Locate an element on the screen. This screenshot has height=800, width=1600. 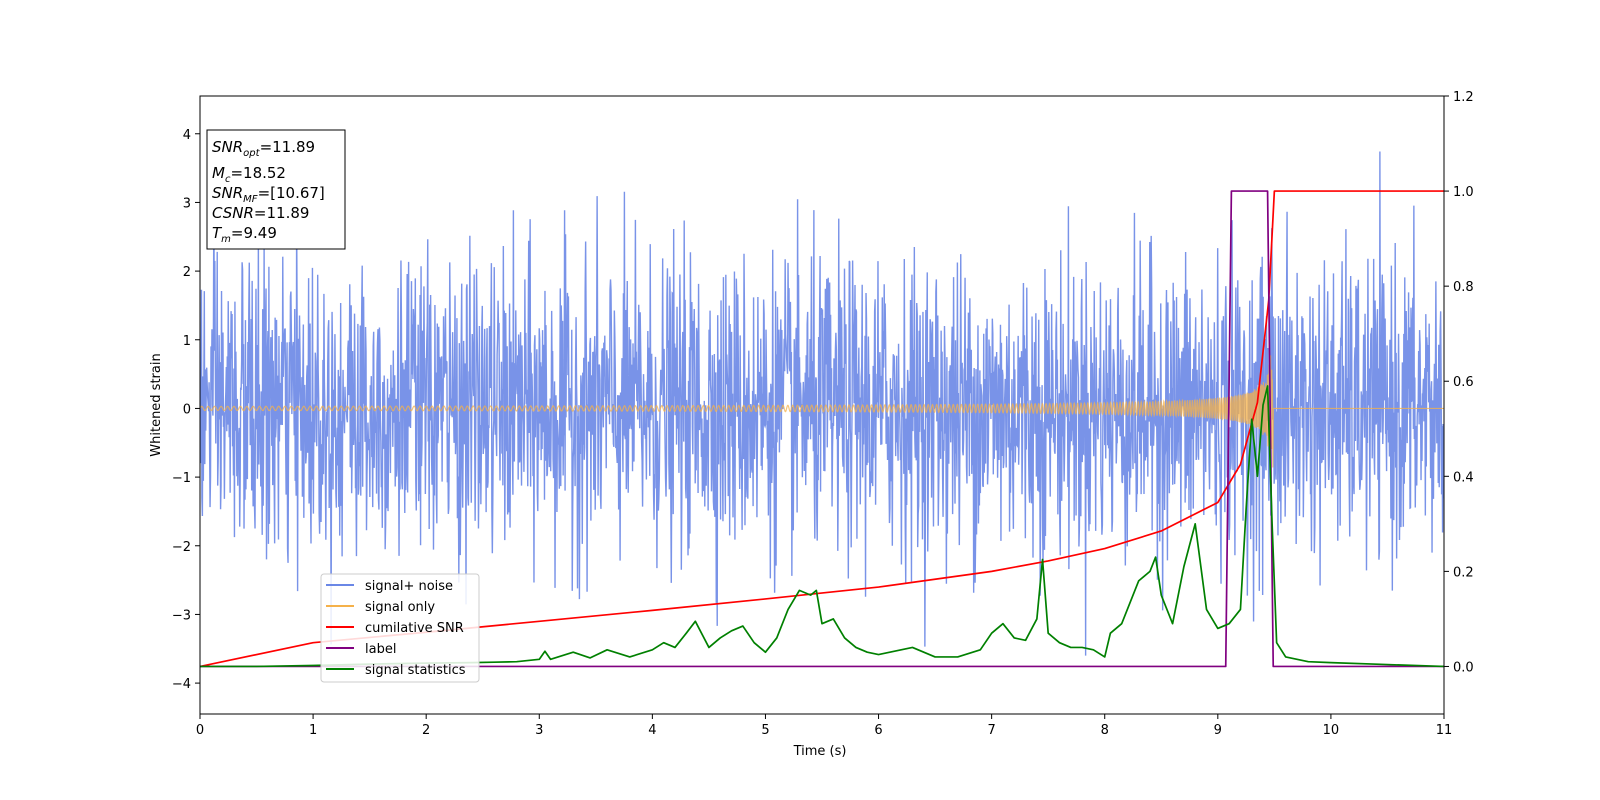
x-tick-label: 8 is located at coordinates (1105, 730).